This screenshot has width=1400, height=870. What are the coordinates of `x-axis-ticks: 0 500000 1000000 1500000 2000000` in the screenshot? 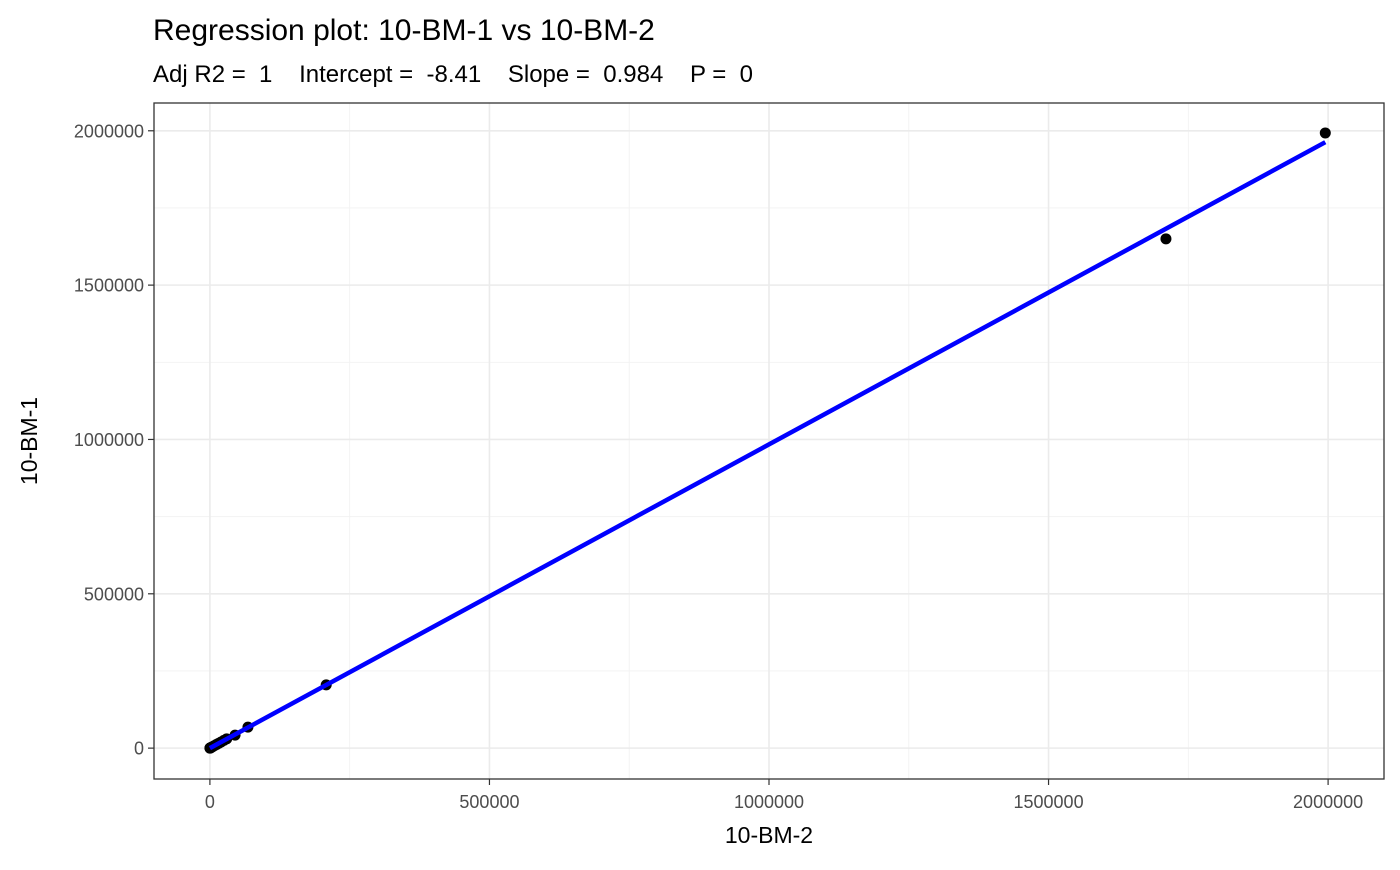 It's located at (784, 795).